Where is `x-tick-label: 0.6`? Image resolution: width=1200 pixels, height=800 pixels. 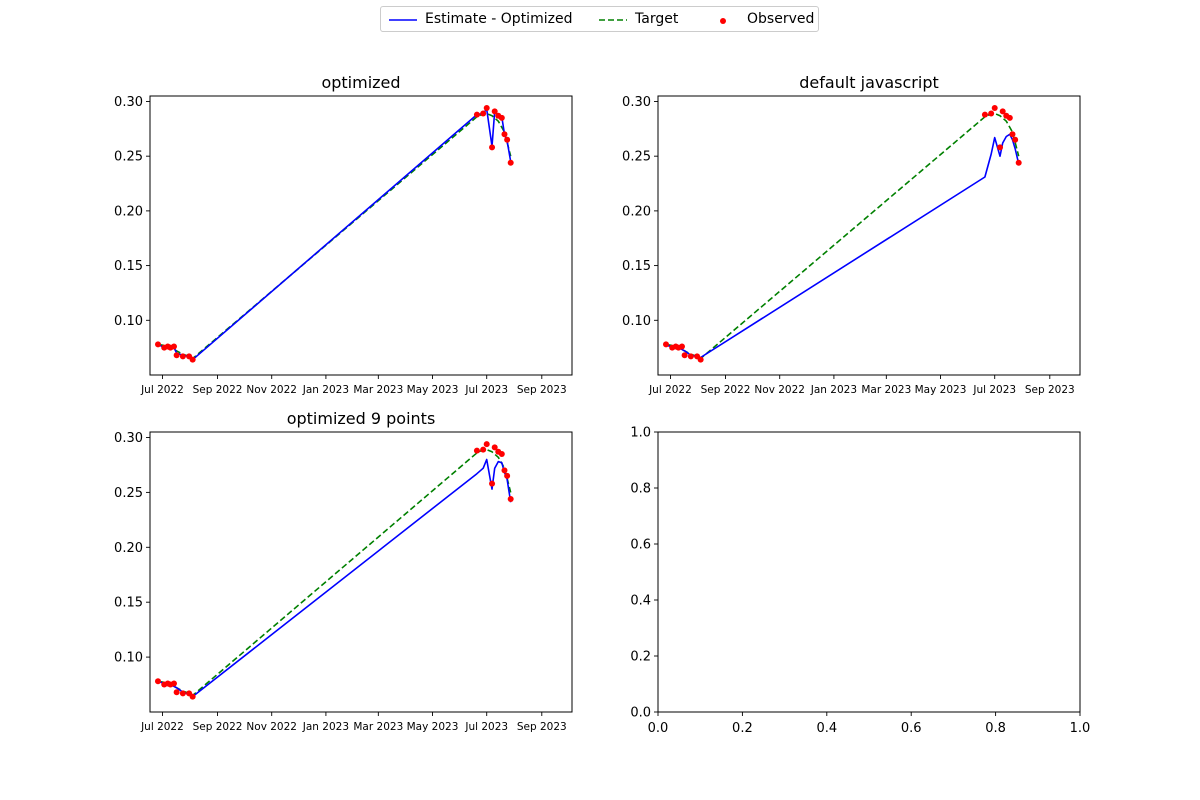 x-tick-label: 0.6 is located at coordinates (911, 728).